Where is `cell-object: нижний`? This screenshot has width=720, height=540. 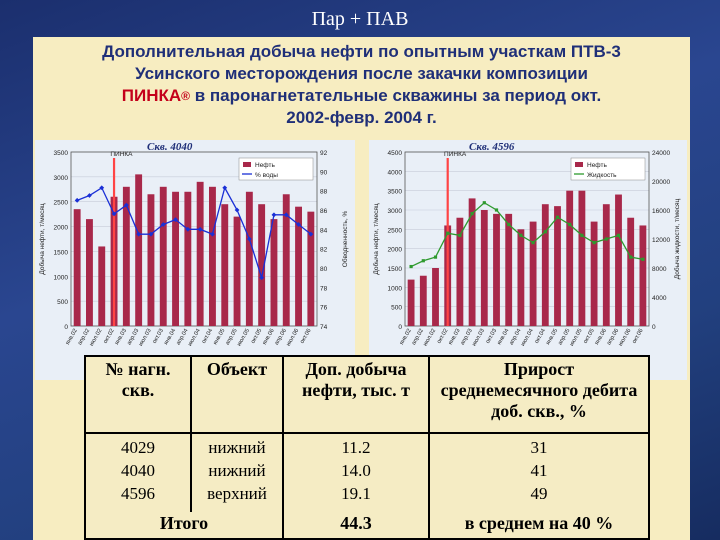
cell-object: нижний is located at coordinates (237, 470).